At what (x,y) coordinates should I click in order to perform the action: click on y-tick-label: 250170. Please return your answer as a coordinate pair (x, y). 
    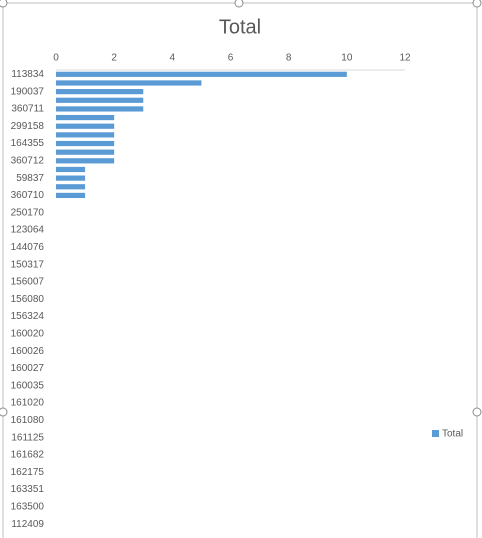
    Looking at the image, I should click on (28, 212).